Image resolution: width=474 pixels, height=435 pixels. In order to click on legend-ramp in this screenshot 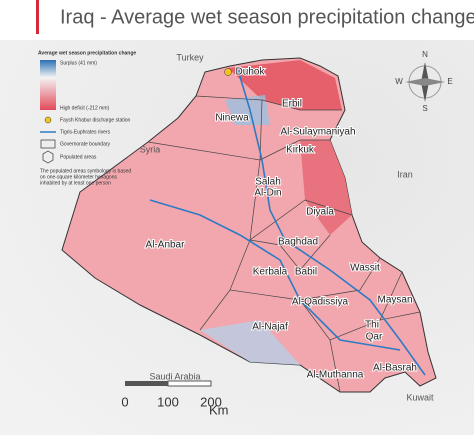, I will do `click(48, 85)`.